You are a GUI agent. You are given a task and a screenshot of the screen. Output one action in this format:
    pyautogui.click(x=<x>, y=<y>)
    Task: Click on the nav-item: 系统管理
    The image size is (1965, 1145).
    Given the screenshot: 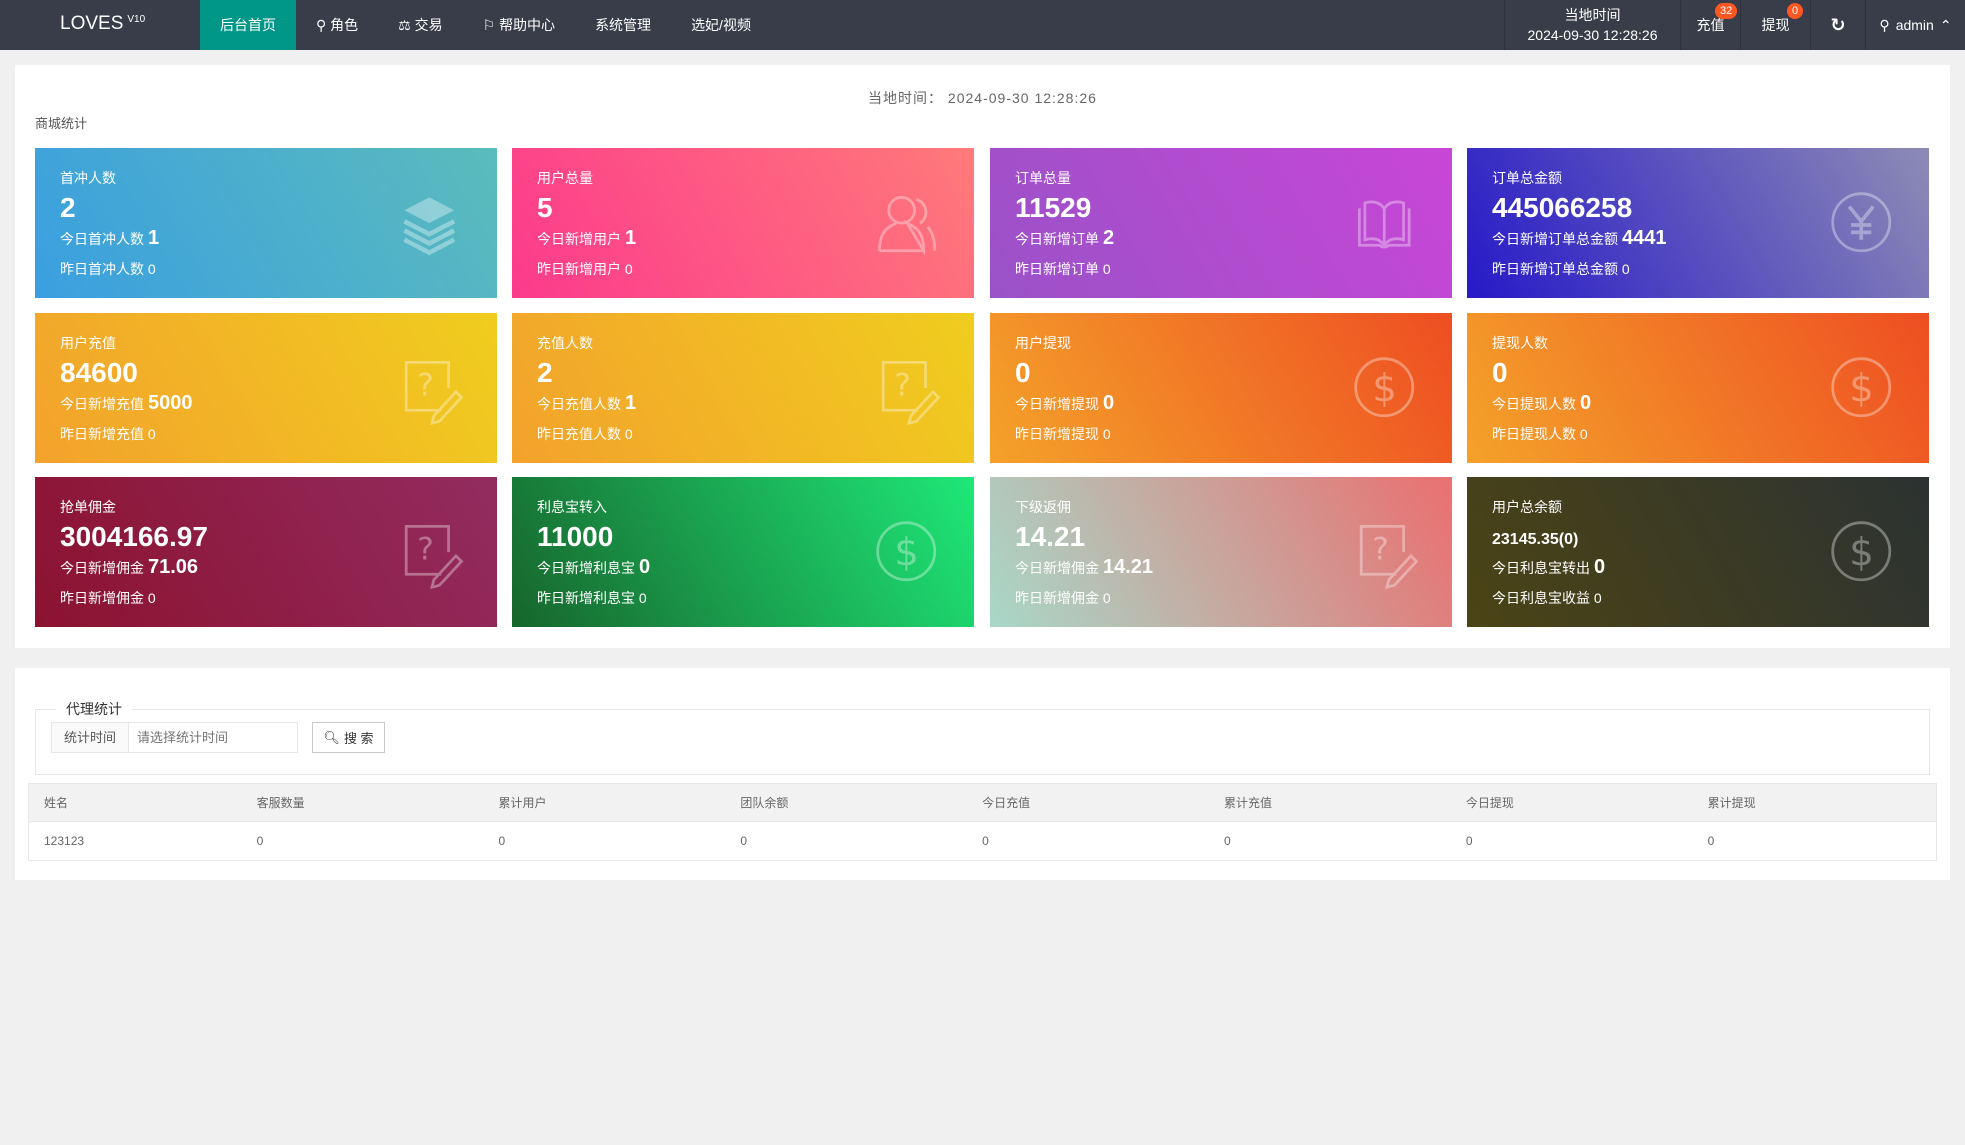 What is the action you would take?
    pyautogui.click(x=623, y=25)
    